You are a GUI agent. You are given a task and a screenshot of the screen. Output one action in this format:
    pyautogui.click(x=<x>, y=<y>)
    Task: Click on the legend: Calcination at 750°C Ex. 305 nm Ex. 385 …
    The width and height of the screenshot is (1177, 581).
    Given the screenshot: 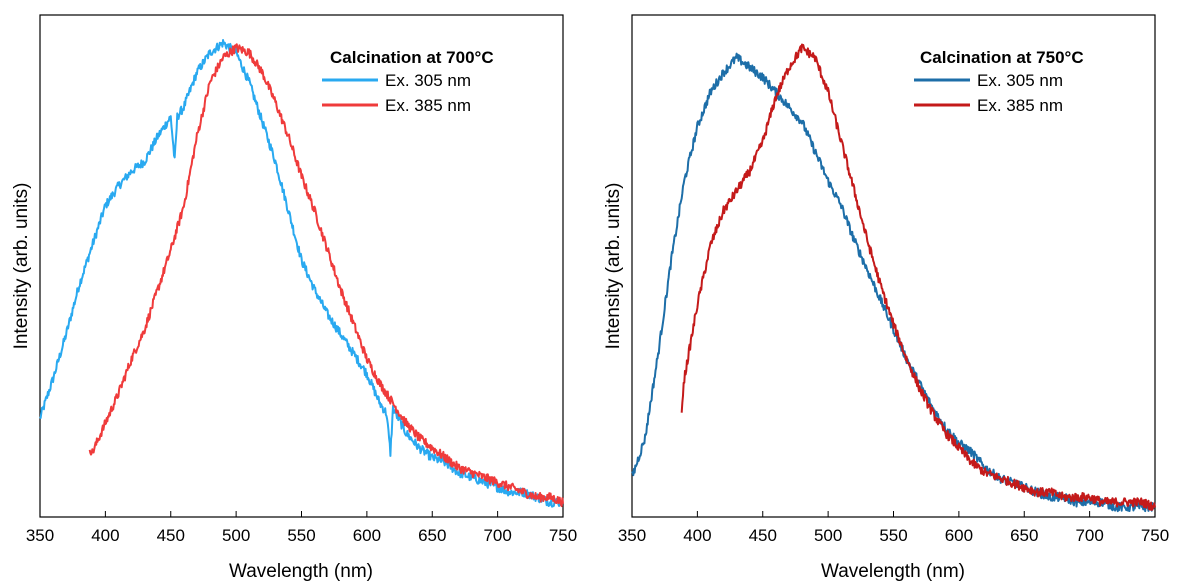 What is the action you would take?
    pyautogui.click(x=999, y=81)
    